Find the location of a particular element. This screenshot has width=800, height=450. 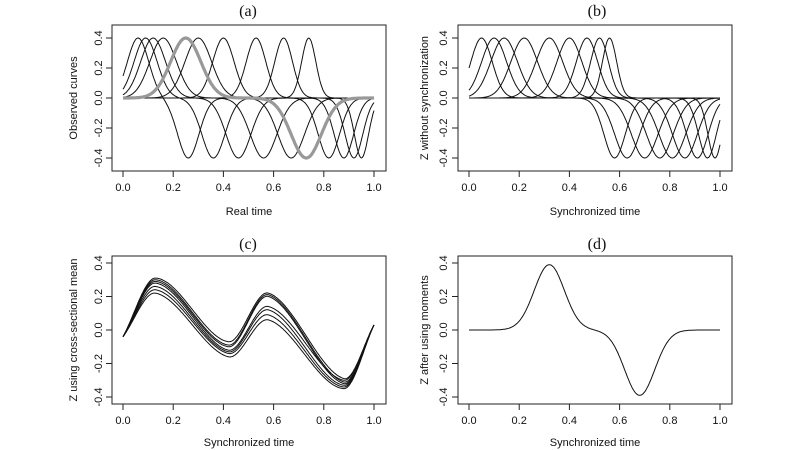

panel-b-title: (b) is located at coordinates (597, 11).